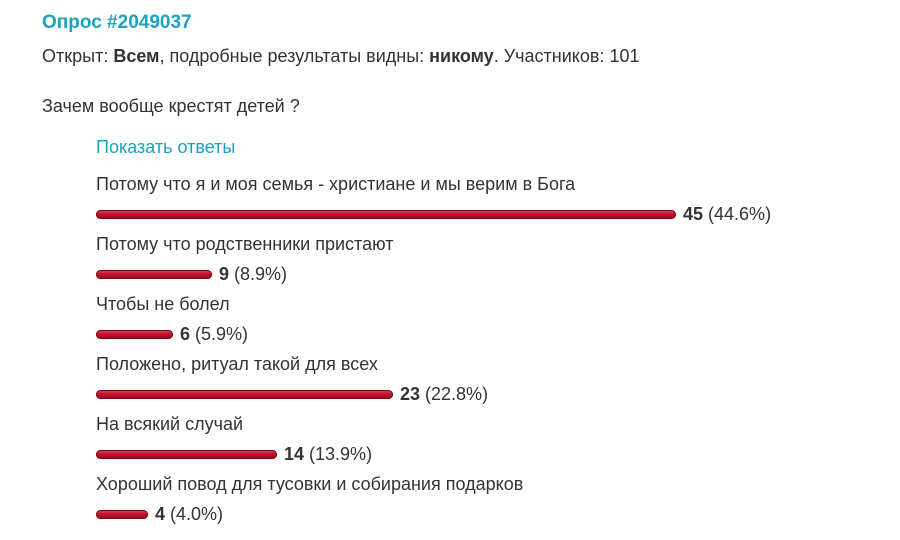 This screenshot has height=540, width=900. What do you see at coordinates (461, 56) in the screenshot?
I see `results-value: никому` at bounding box center [461, 56].